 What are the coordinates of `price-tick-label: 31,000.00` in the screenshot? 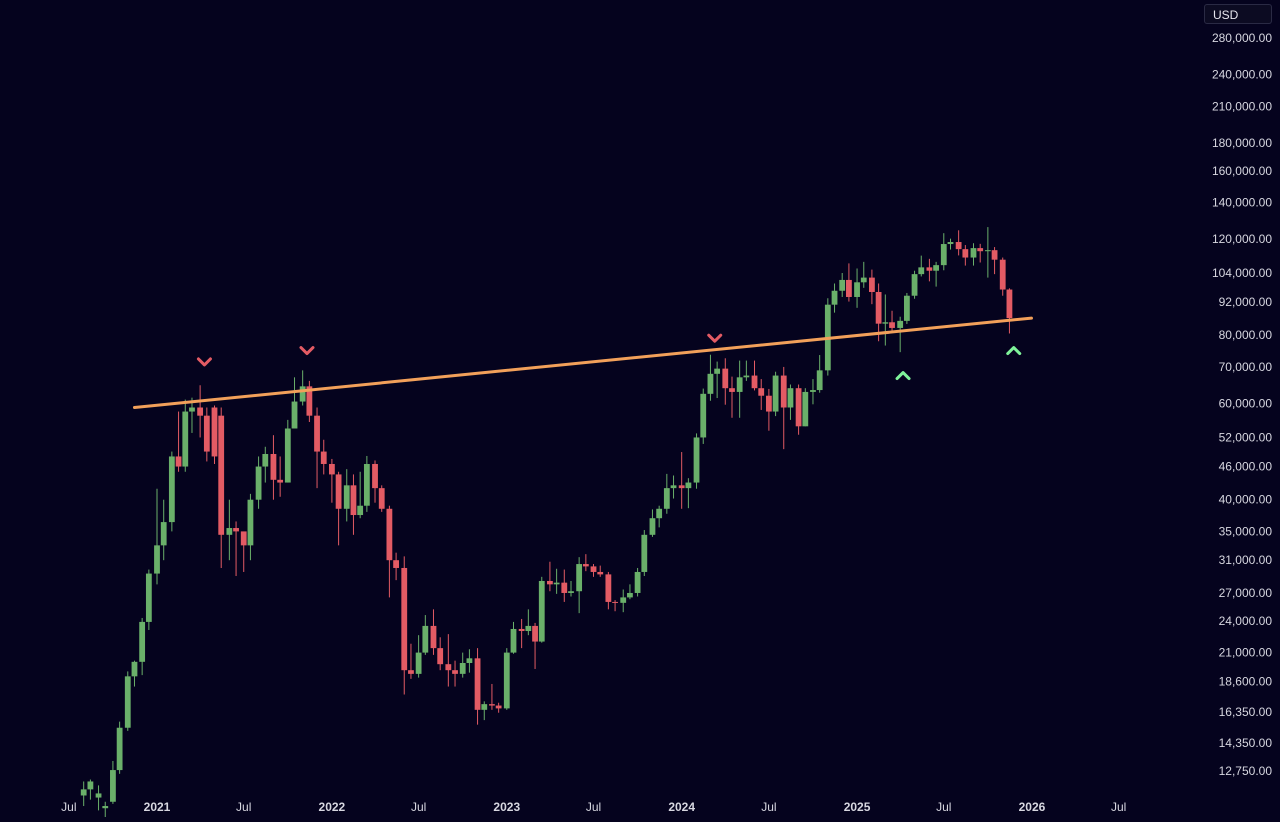 It's located at (1246, 560).